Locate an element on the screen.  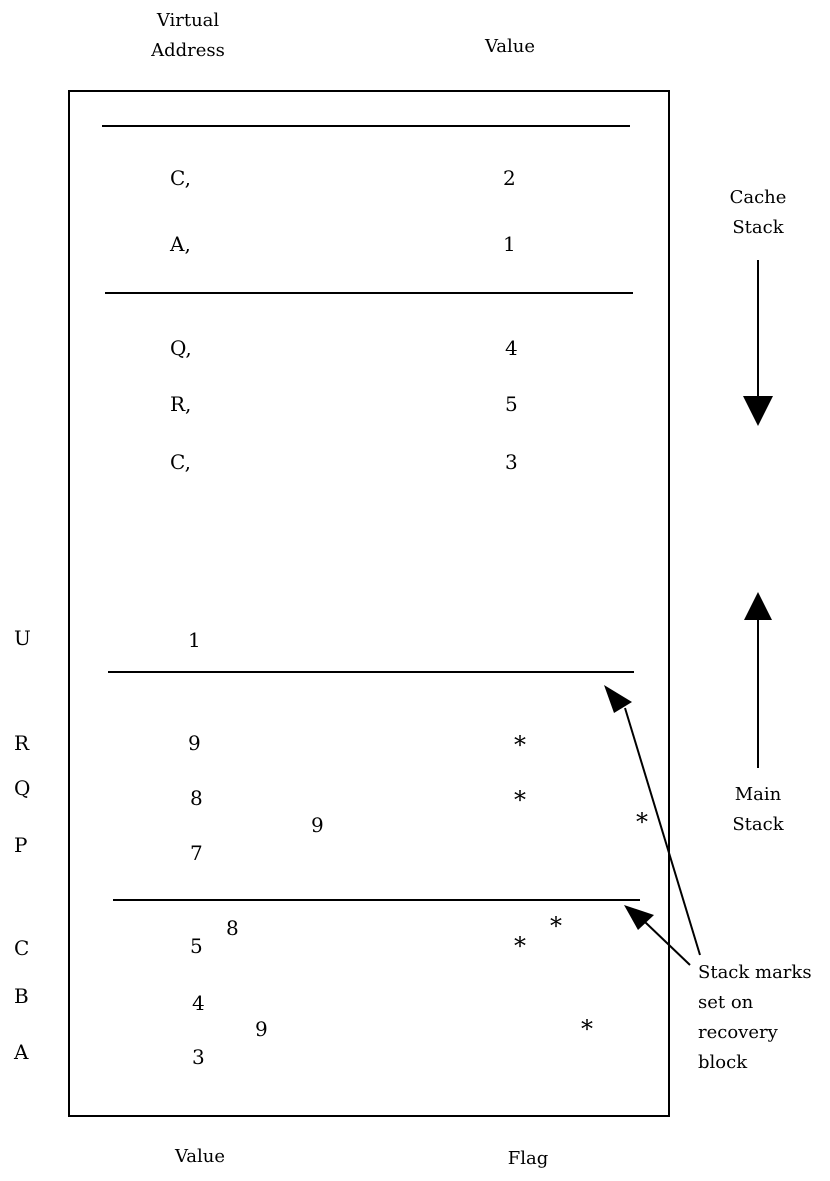
main-row-name: P is located at coordinates (21, 845).